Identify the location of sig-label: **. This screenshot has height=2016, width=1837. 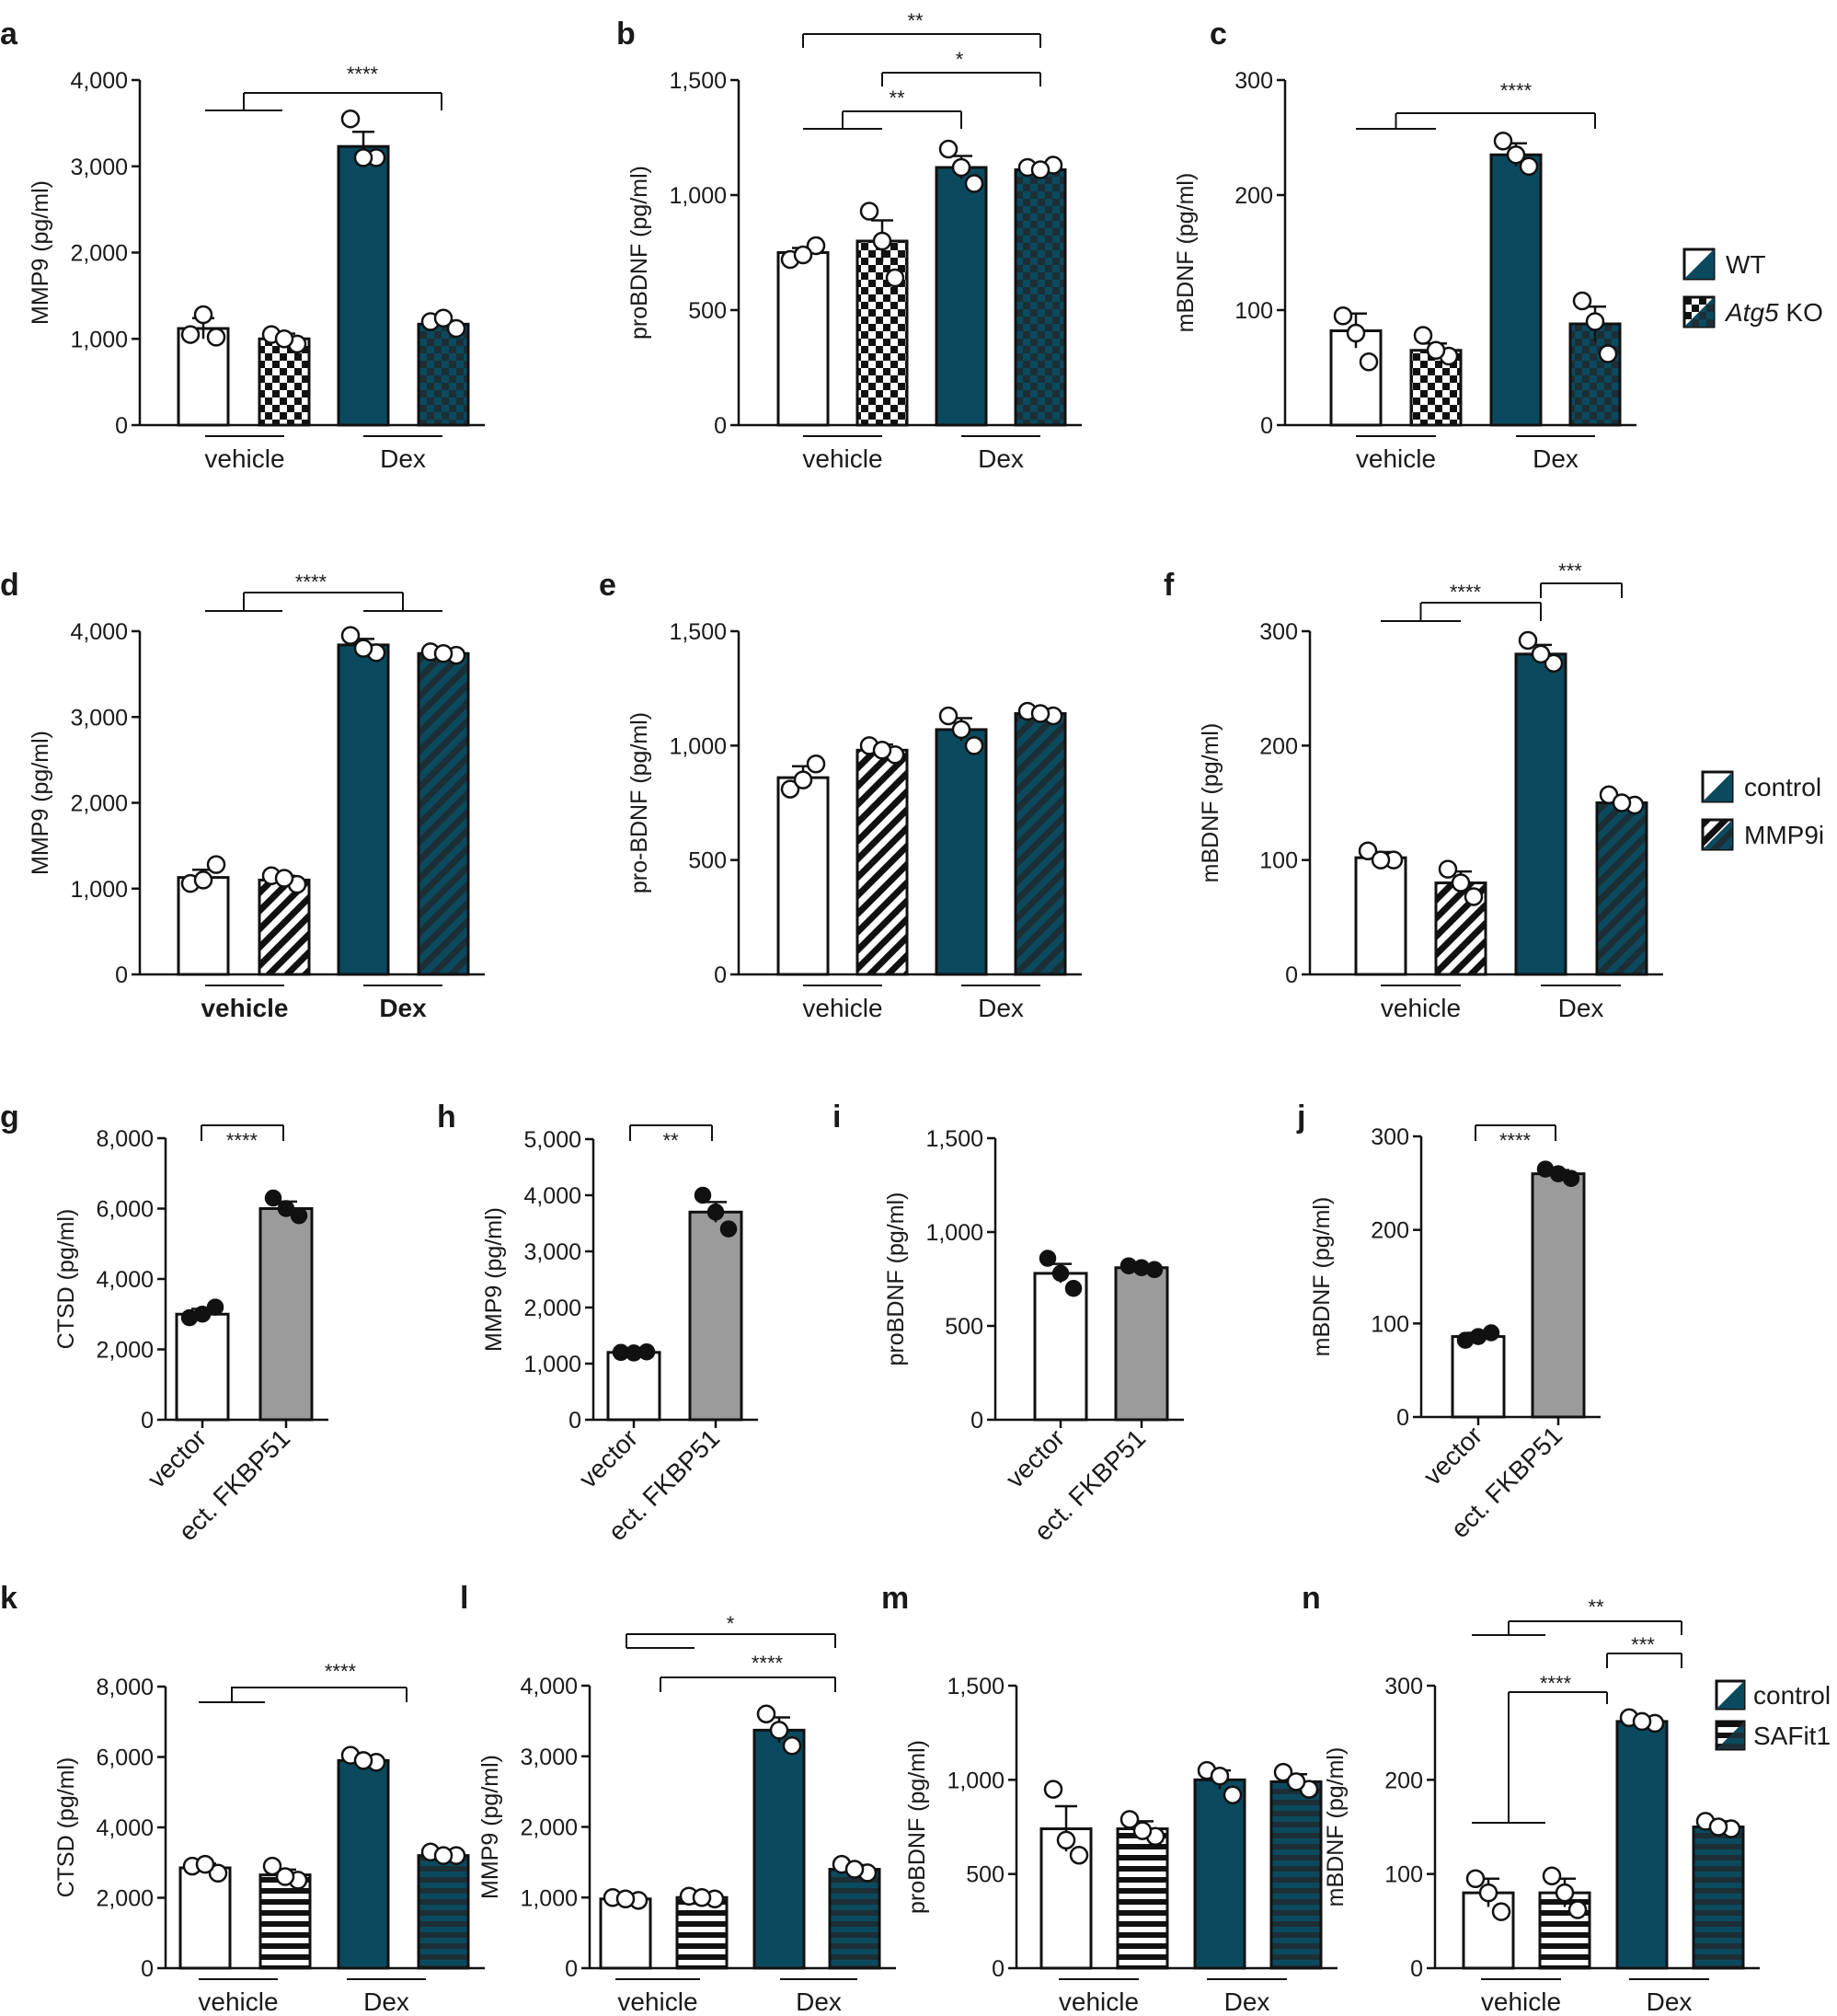
(897, 97).